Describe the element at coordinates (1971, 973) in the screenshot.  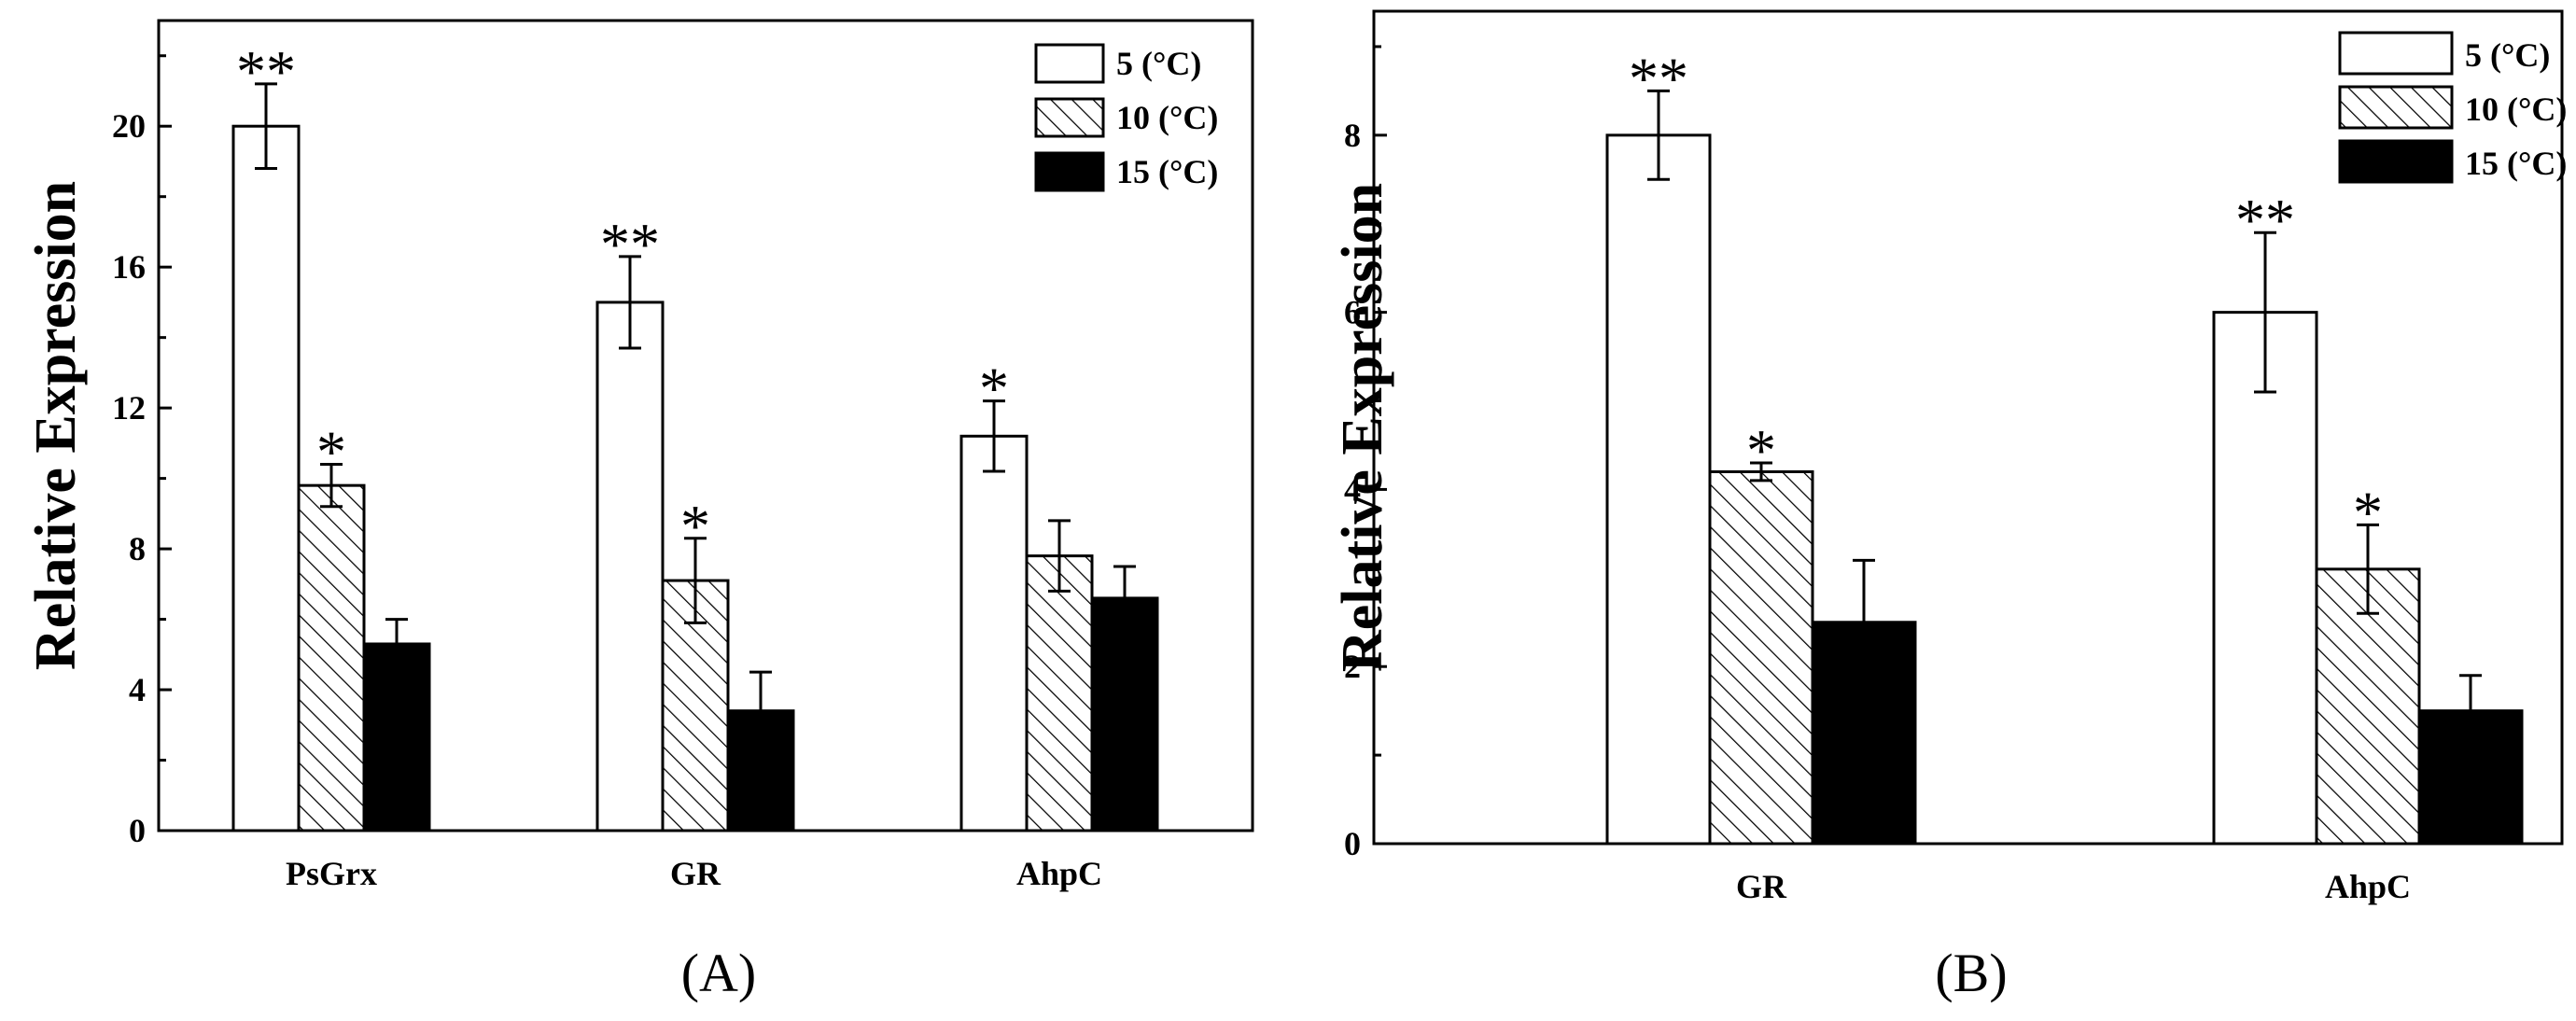
I see `panel-label: (B)` at that location.